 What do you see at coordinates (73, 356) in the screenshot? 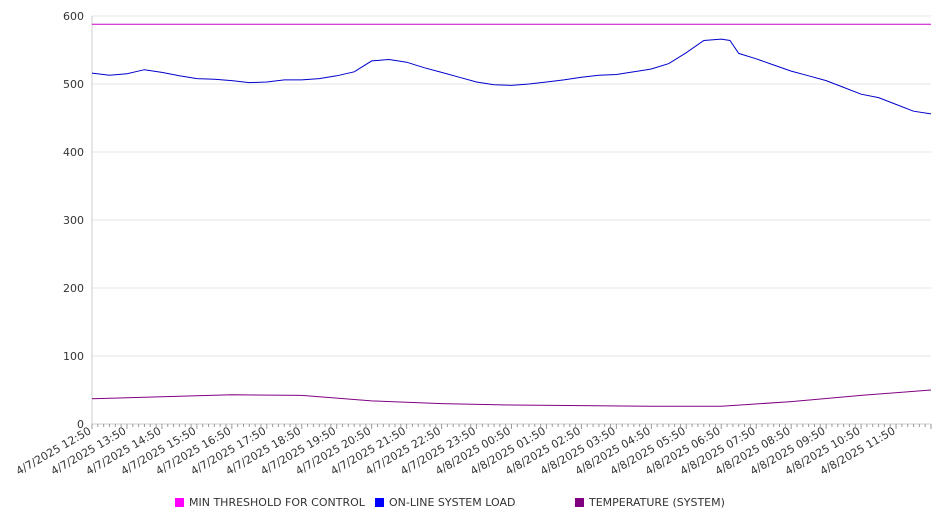
I see `y-tick-label-100: 100` at bounding box center [73, 356].